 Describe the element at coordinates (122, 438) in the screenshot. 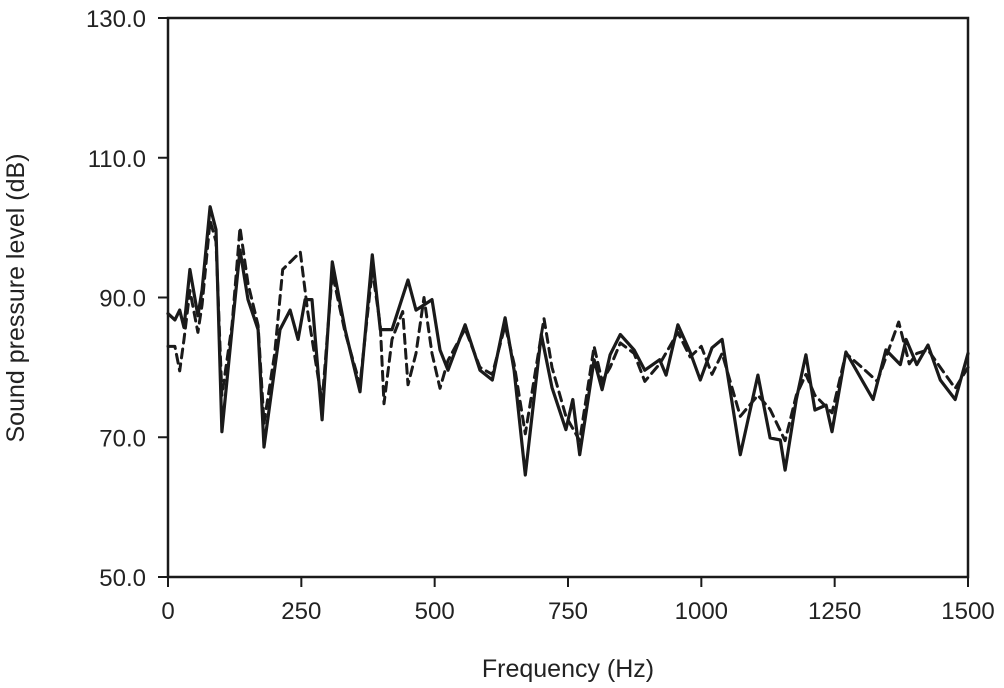

I see `y-tick-label: 70.0` at that location.